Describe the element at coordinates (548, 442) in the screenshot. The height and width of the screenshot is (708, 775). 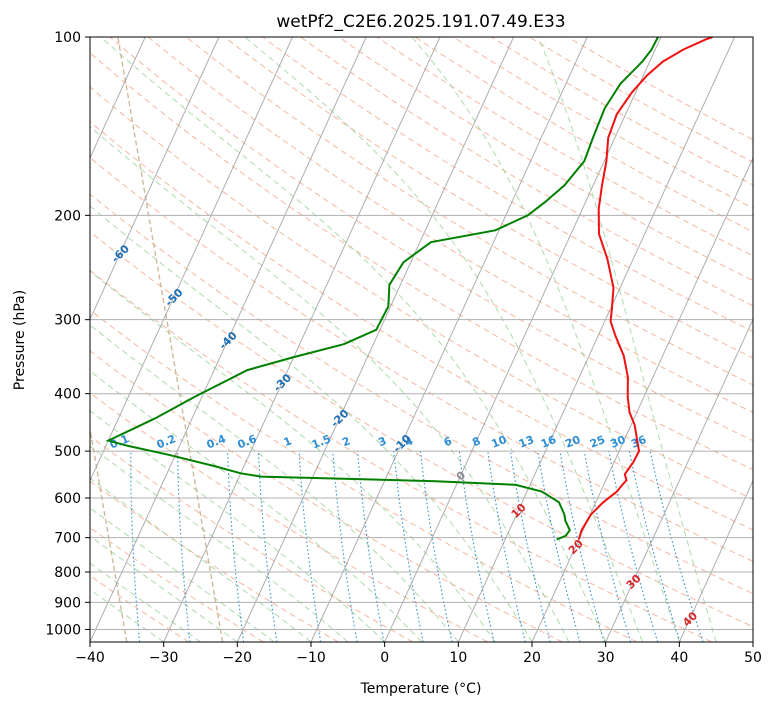
I see `mixing-ratio-label: 16` at that location.